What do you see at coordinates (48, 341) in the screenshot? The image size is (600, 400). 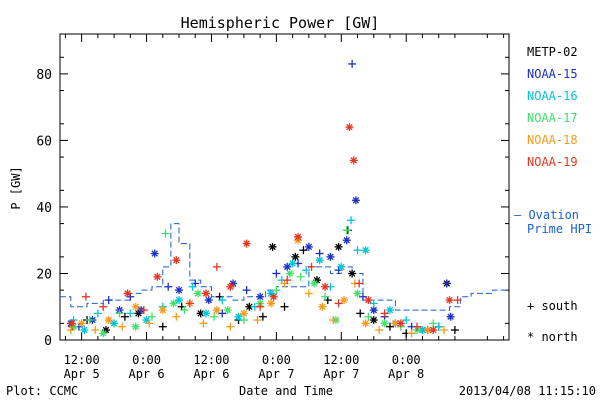 I see `y-tick-label: 0` at bounding box center [48, 341].